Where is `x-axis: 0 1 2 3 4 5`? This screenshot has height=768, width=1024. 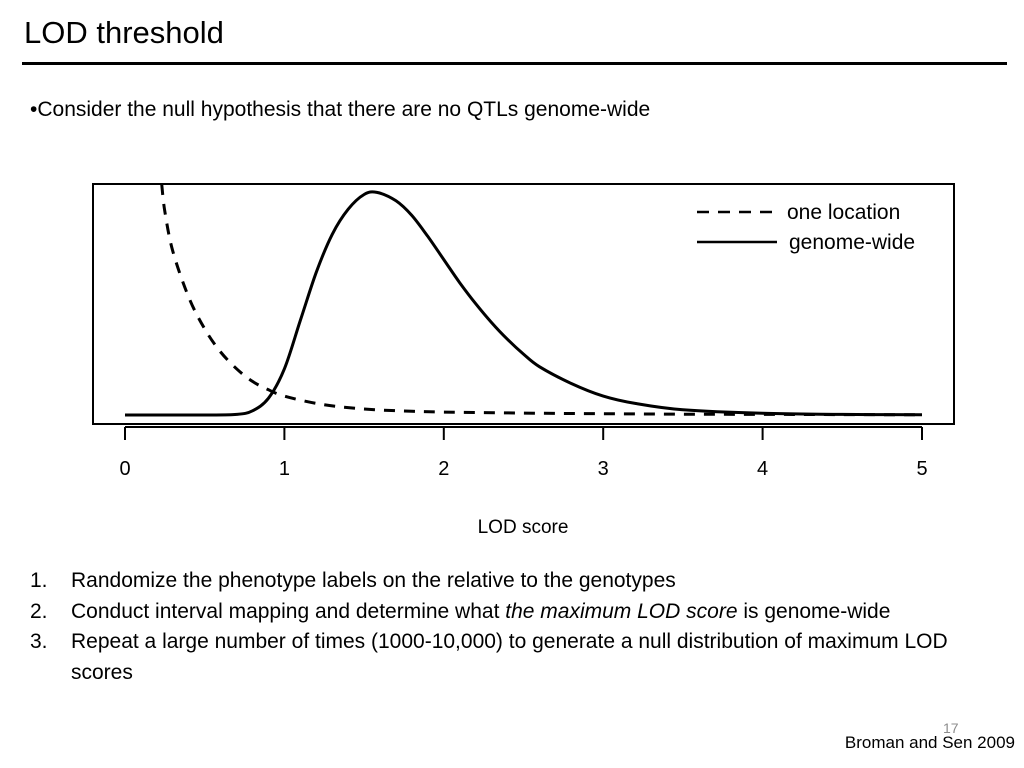 x-axis: 0 1 2 3 4 5 is located at coordinates (523, 453).